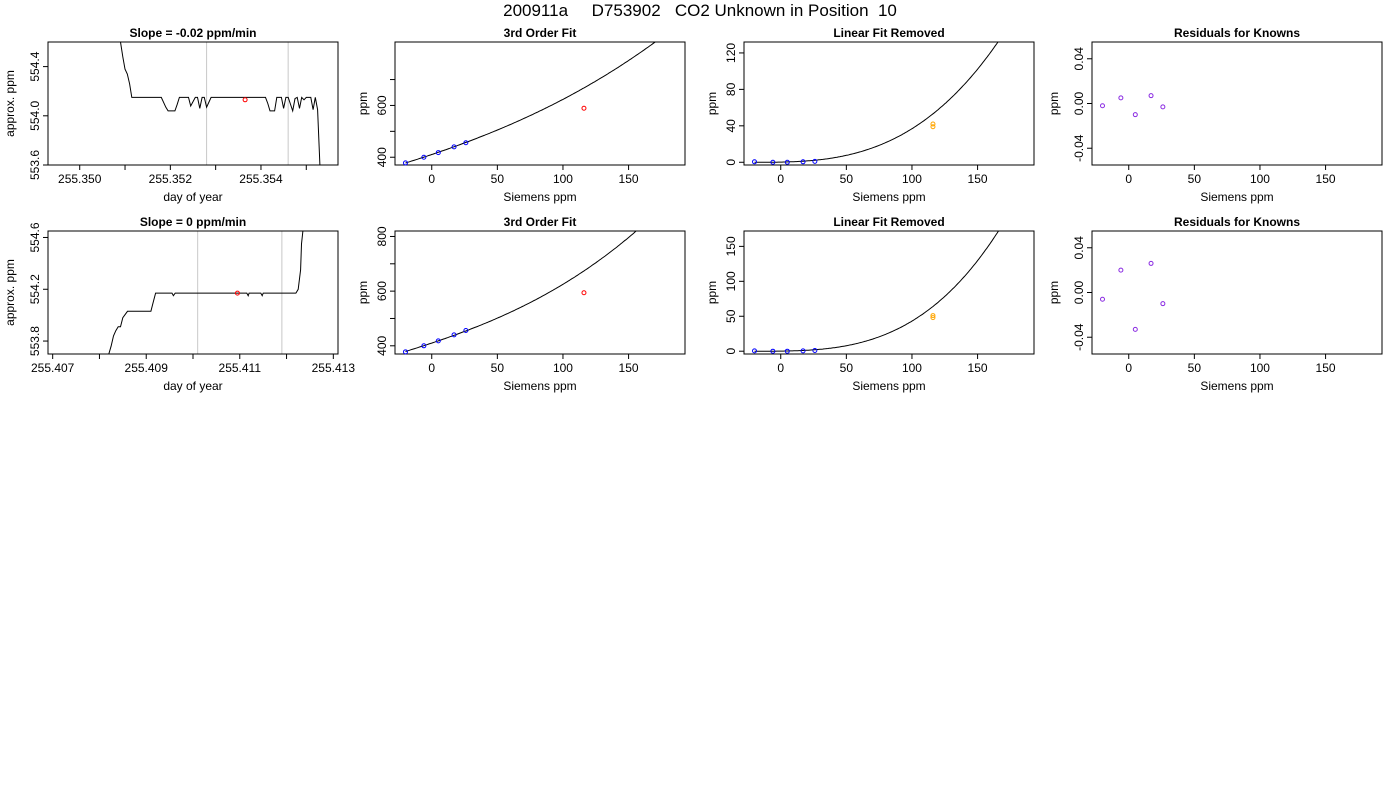 This screenshot has height=800, width=1400. What do you see at coordinates (261, 179) in the screenshot?
I see `x-tick-label: 255.354` at bounding box center [261, 179].